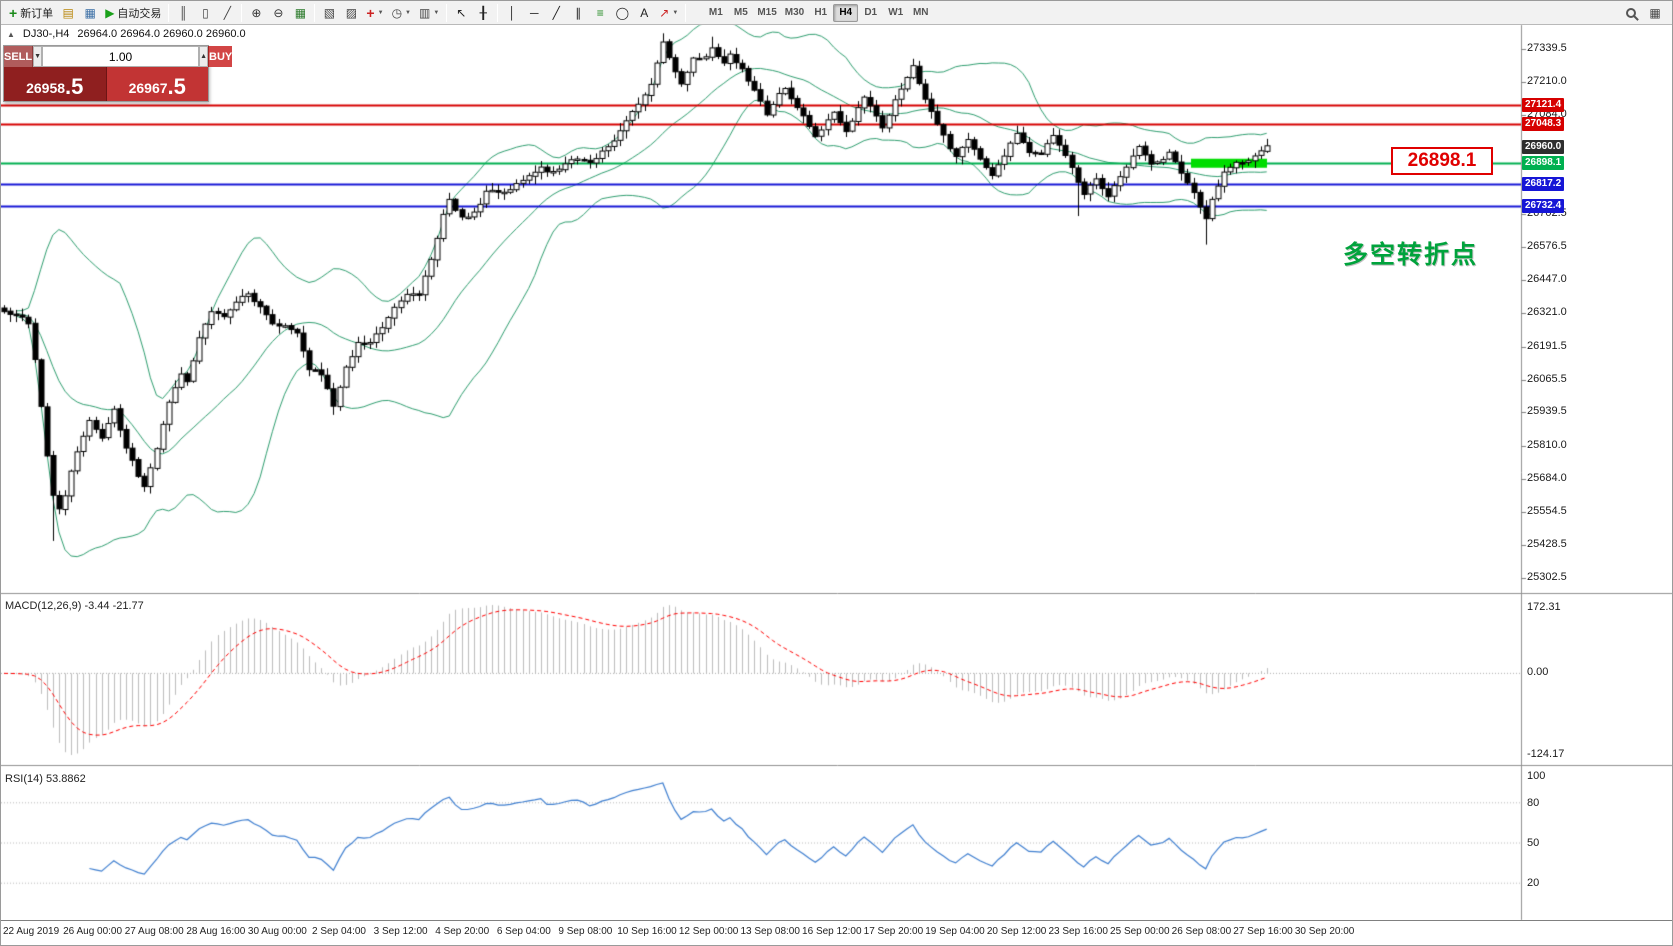 Image resolution: width=1673 pixels, height=946 pixels. I want to click on time-axis-label: 6 Sep 04:00, so click(523, 931).